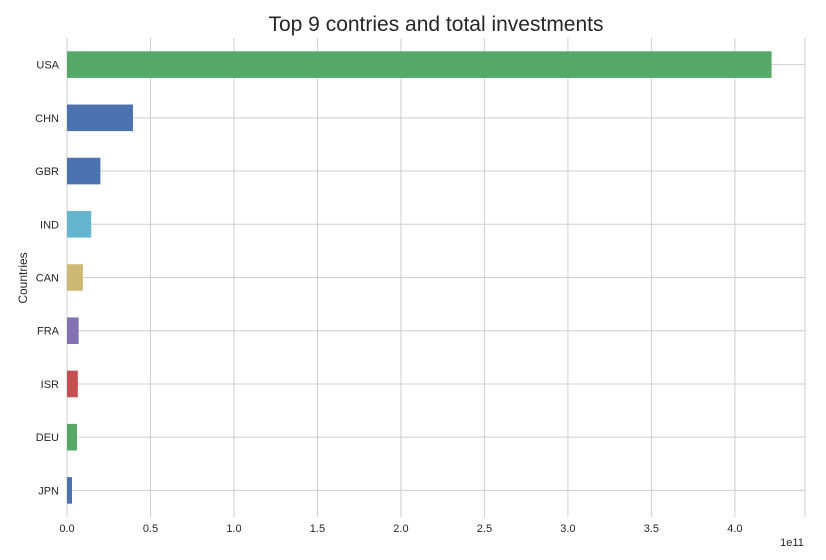 The image size is (826, 560). What do you see at coordinates (435, 24) in the screenshot?
I see `chart-title: Top 9 contries and total investments` at bounding box center [435, 24].